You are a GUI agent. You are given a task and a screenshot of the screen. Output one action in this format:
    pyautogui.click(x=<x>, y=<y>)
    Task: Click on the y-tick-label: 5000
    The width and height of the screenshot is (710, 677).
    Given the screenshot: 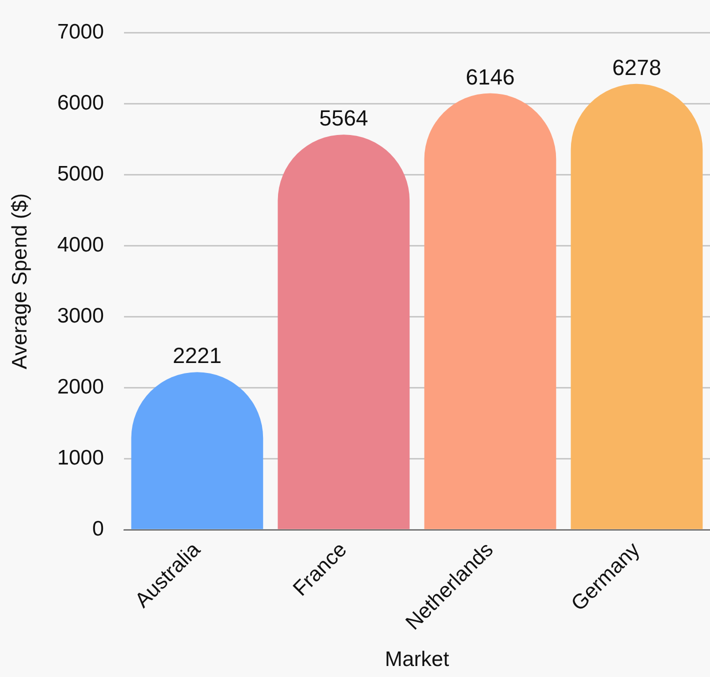 What is the action you would take?
    pyautogui.click(x=80, y=174)
    